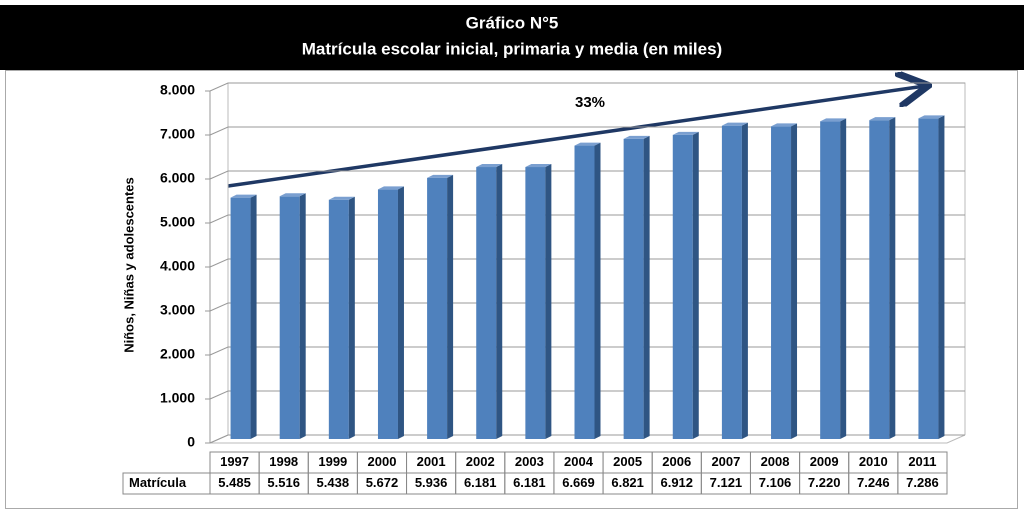 The image size is (1024, 510). I want to click on x-tick-label: 2003, so click(529, 461).